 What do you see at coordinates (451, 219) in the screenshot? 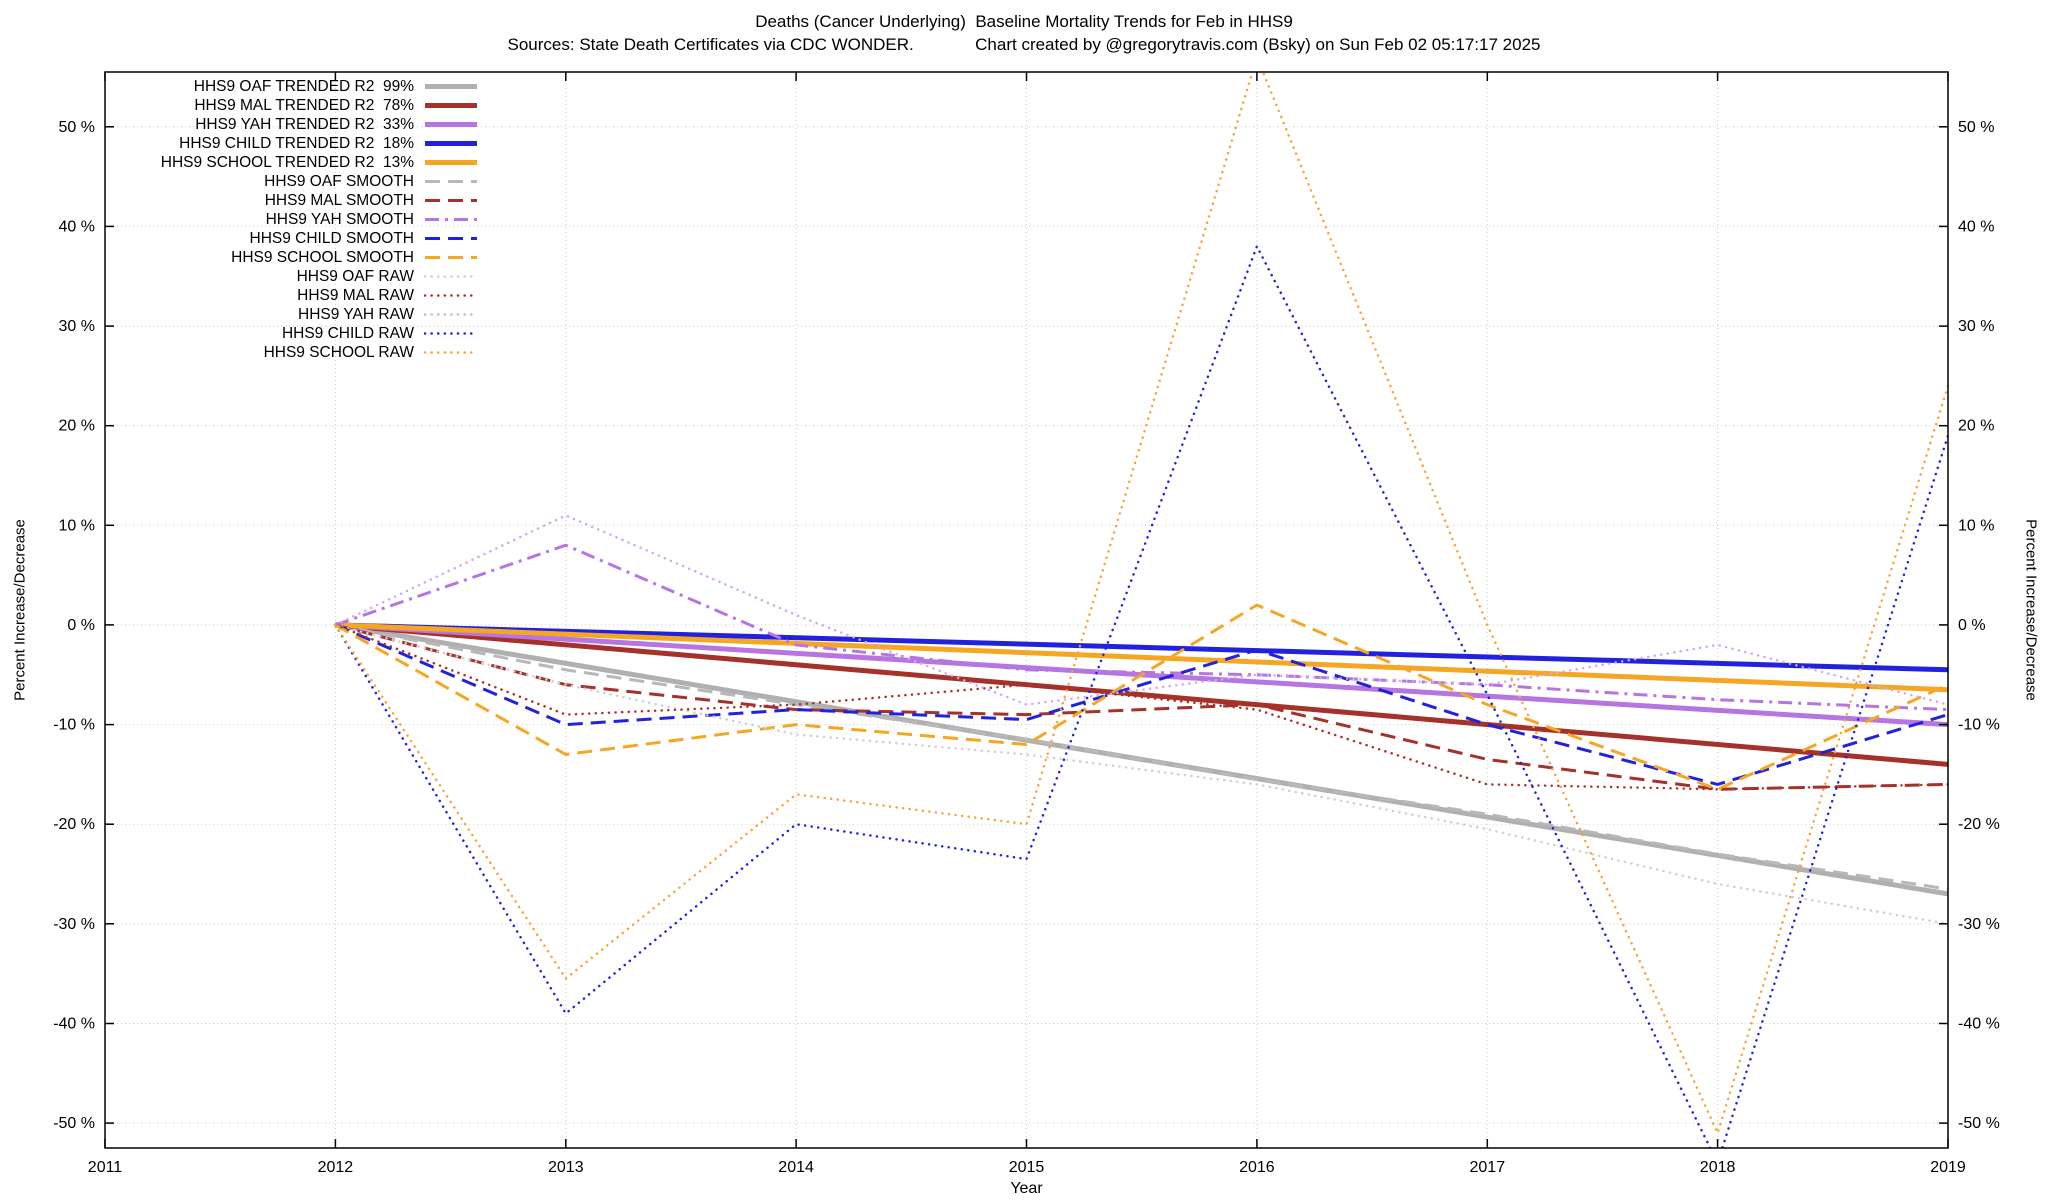
I see `legend-sample-yah-smooth` at bounding box center [451, 219].